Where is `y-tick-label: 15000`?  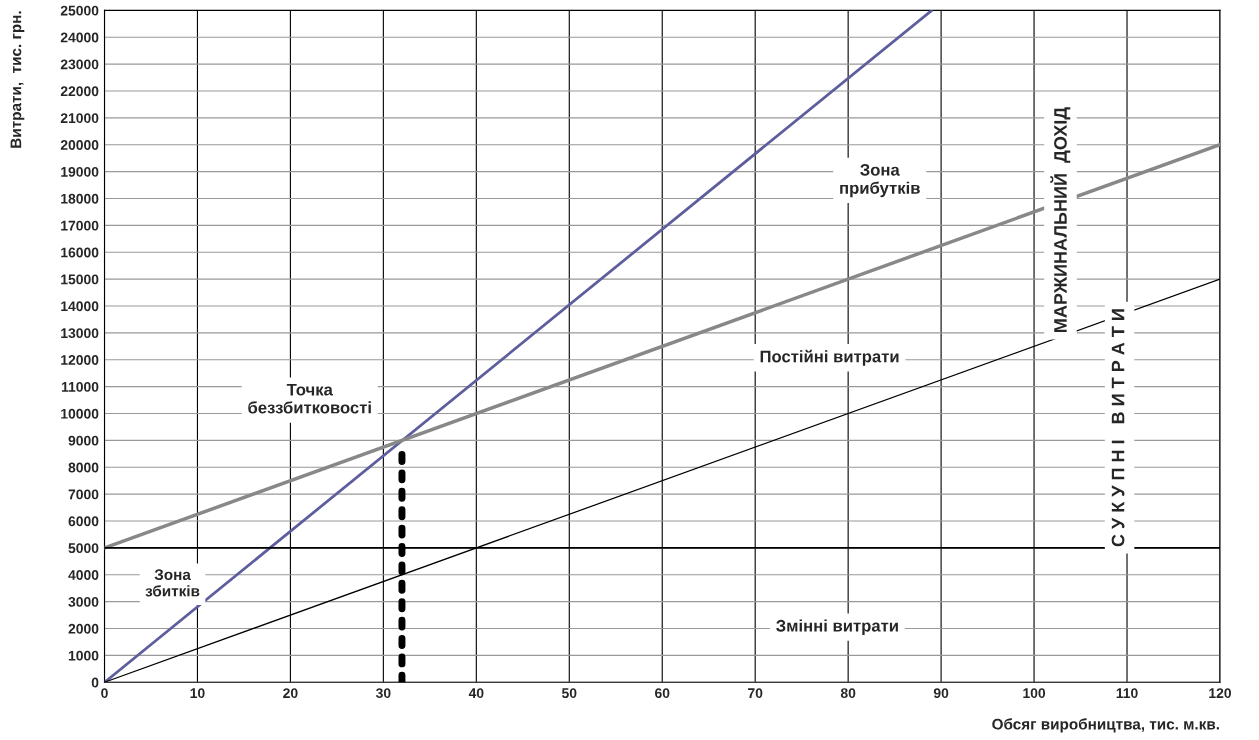
y-tick-label: 15000 is located at coordinates (80, 279).